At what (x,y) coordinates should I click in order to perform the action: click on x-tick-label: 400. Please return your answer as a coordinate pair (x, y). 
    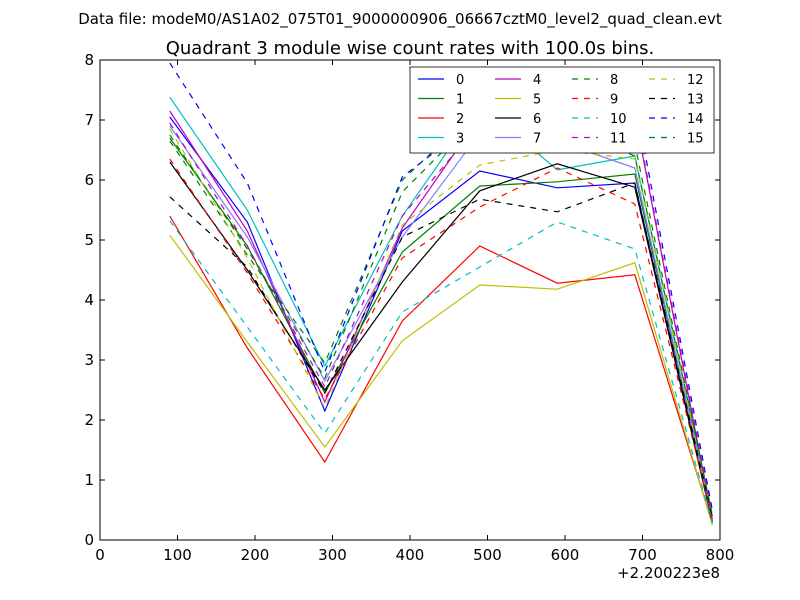
    Looking at the image, I should click on (410, 555).